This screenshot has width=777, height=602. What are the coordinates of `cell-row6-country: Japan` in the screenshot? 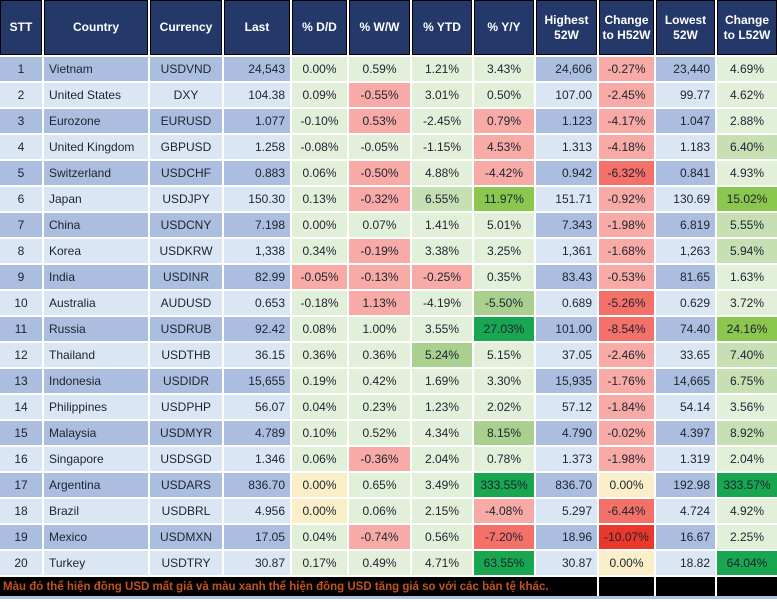 It's located at (96, 199).